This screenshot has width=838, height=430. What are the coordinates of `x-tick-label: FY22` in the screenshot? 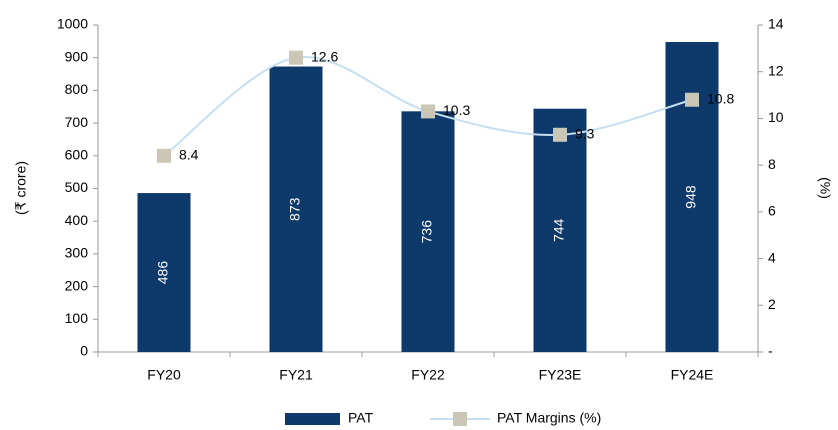 It's located at (428, 375).